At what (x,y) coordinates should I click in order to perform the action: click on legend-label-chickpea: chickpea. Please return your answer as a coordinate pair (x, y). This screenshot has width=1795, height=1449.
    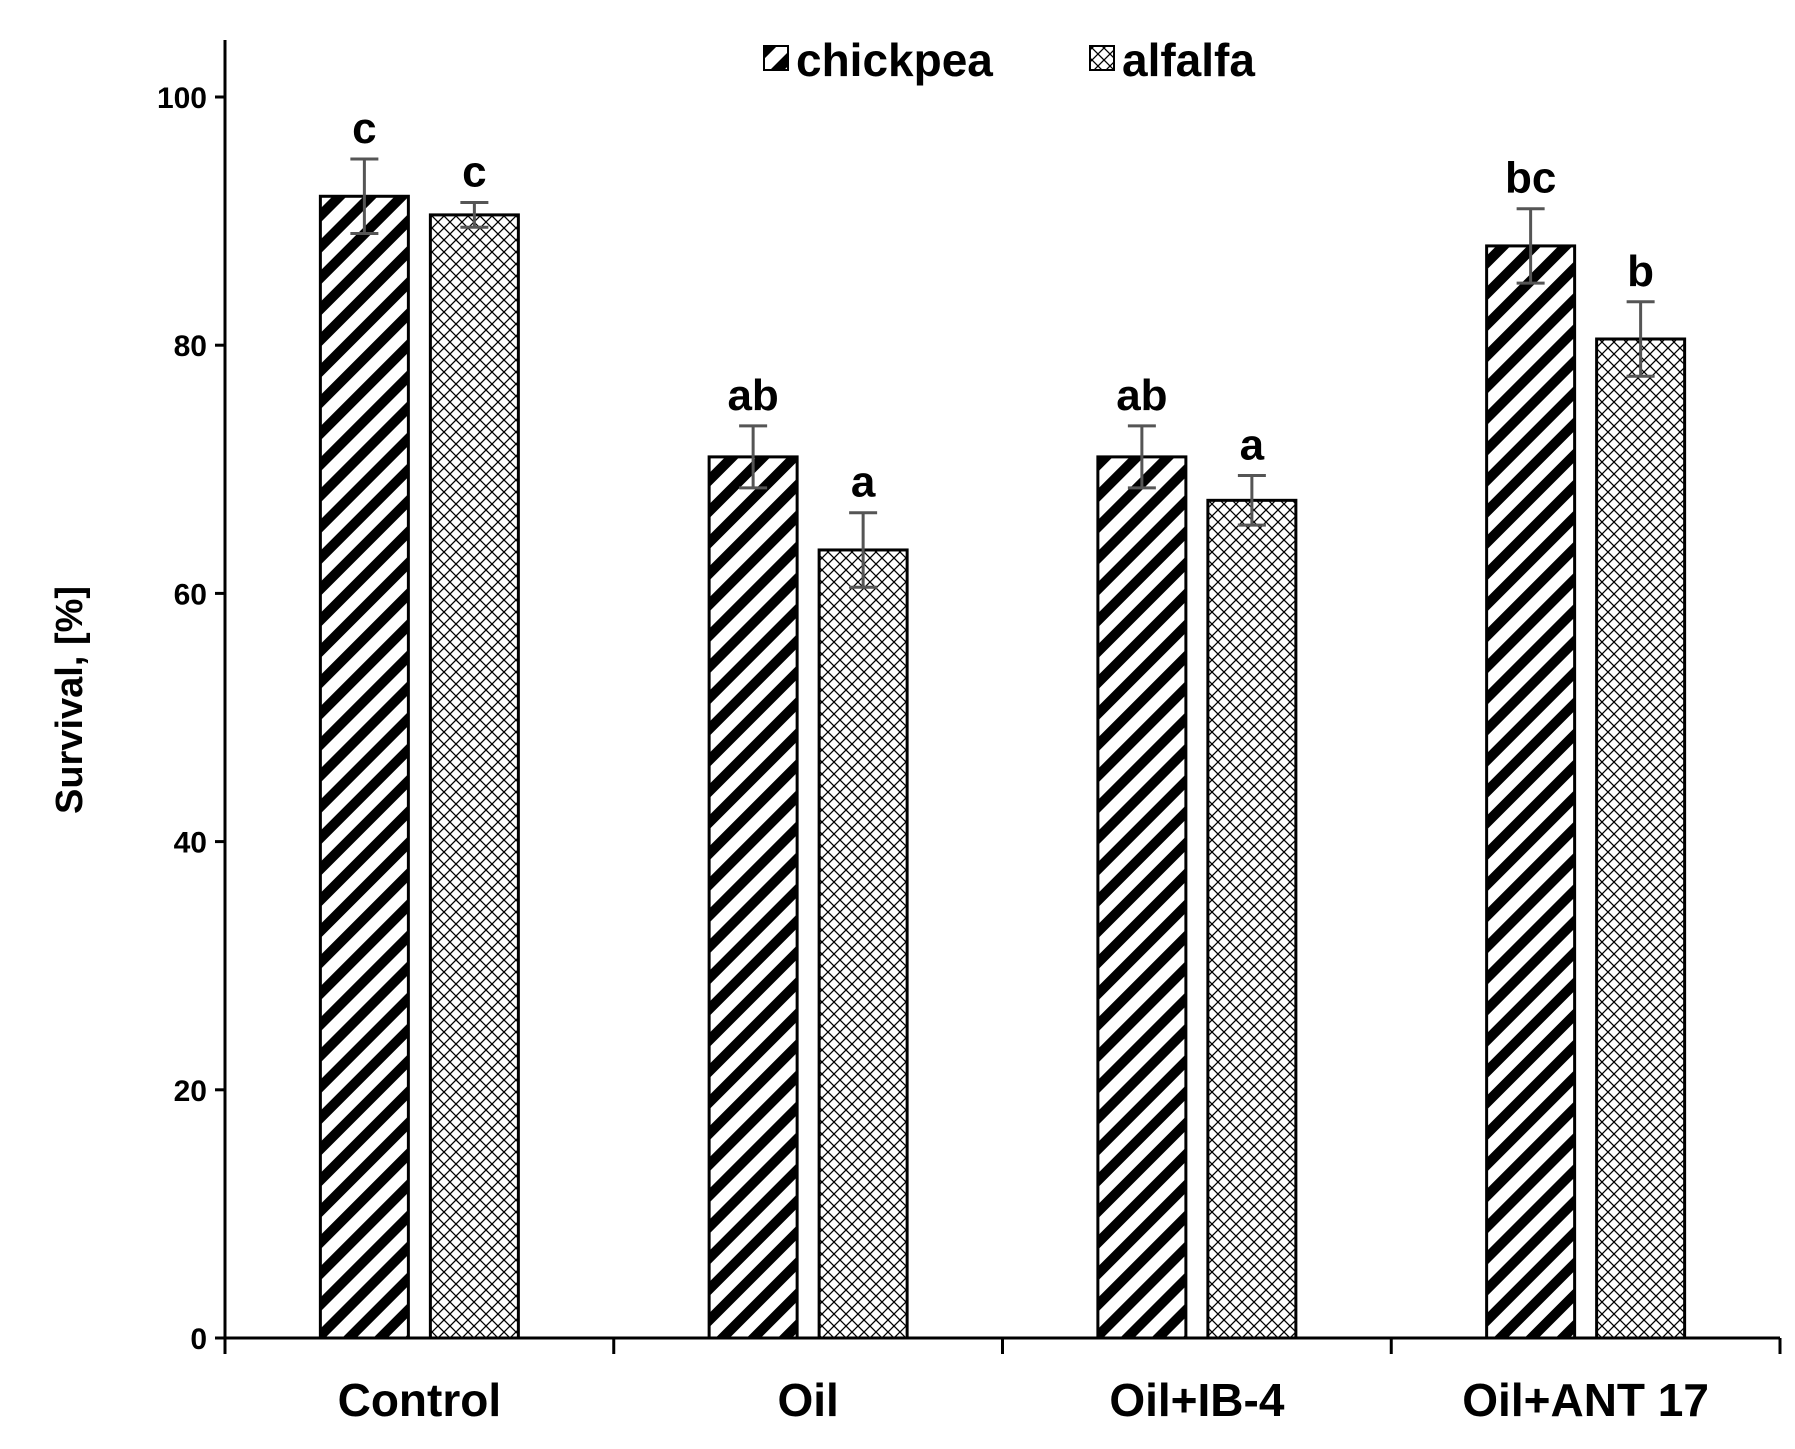
    Looking at the image, I should click on (894, 60).